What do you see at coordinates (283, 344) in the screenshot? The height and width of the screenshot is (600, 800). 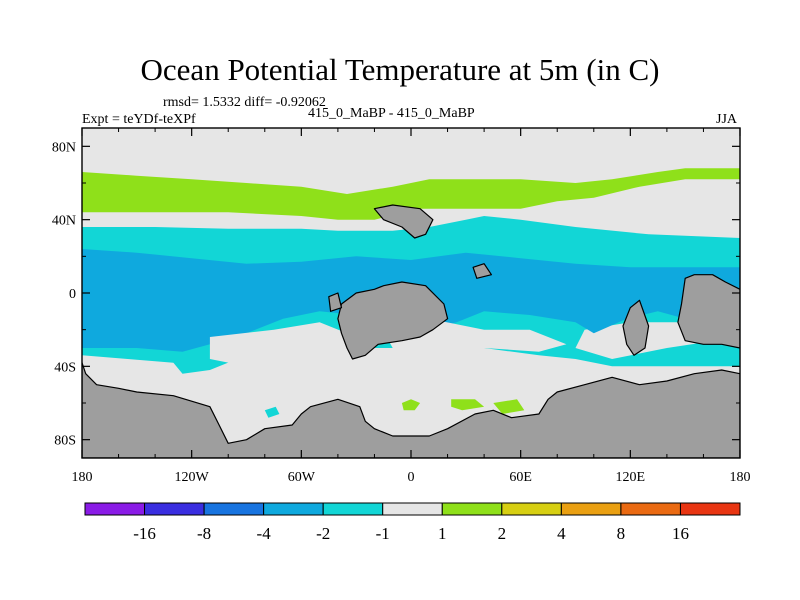 I see `region-south-light-patch` at bounding box center [283, 344].